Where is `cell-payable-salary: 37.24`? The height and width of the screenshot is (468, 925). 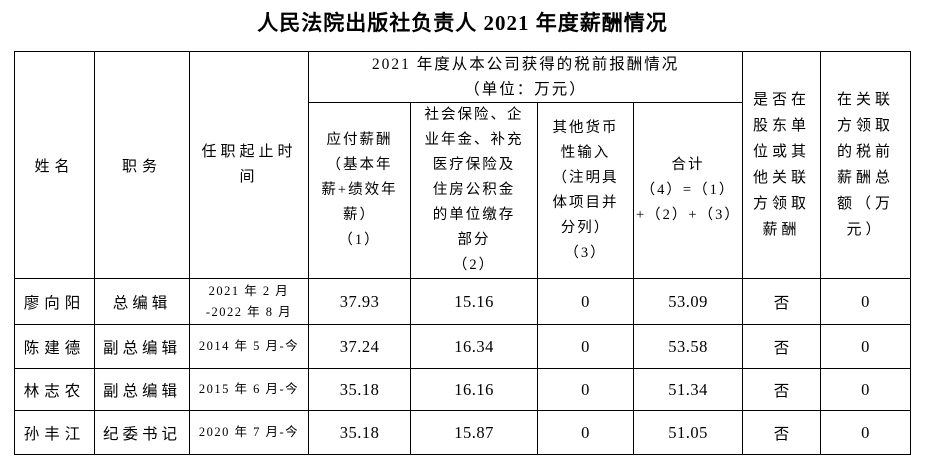 cell-payable-salary: 37.24 is located at coordinates (359, 346).